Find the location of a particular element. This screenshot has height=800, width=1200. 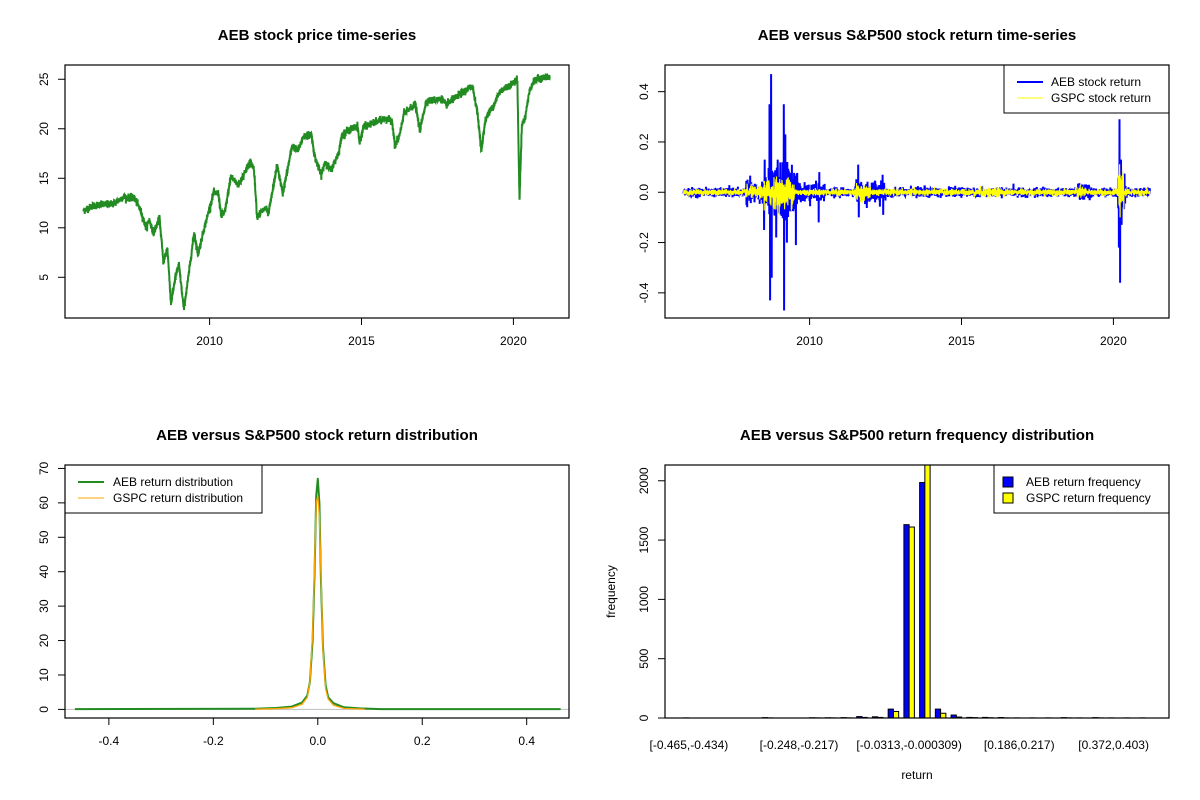

gspc-return-line is located at coordinates (916, 191).